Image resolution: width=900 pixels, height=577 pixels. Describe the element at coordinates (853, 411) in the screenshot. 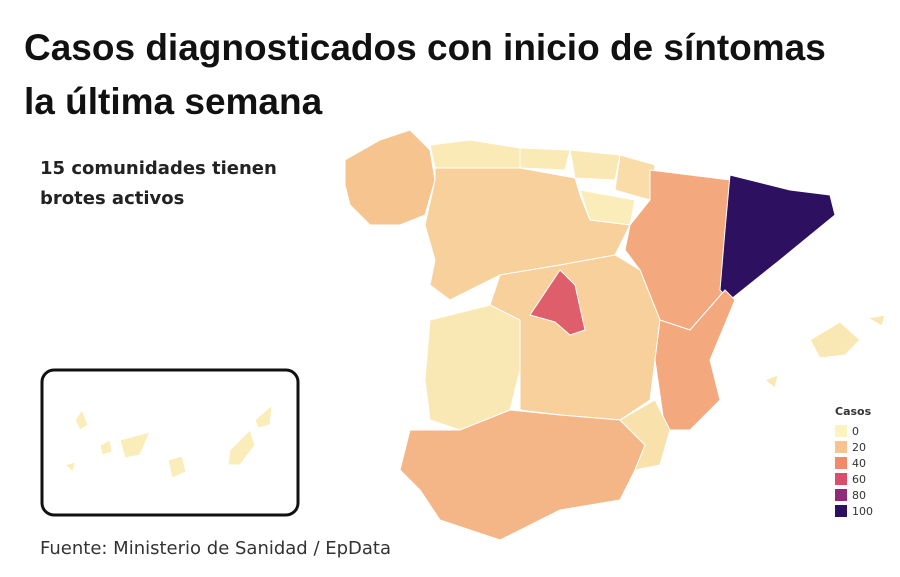

I see `legend-title: Casos` at that location.